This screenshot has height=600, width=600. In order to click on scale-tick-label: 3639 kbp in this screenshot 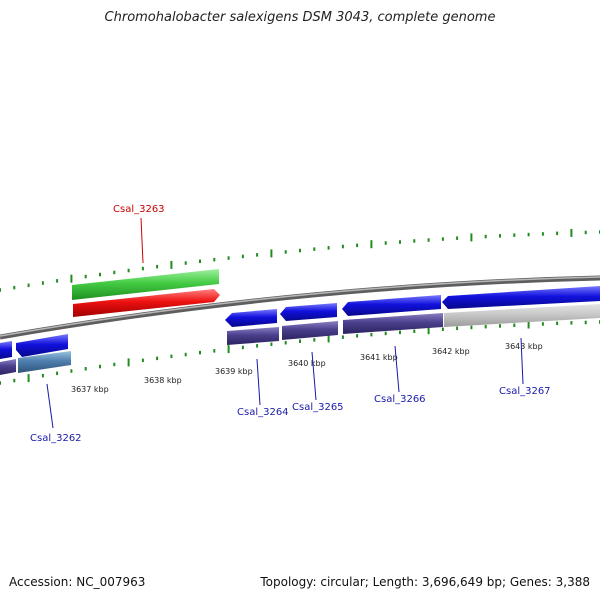, I will do `click(234, 371)`.